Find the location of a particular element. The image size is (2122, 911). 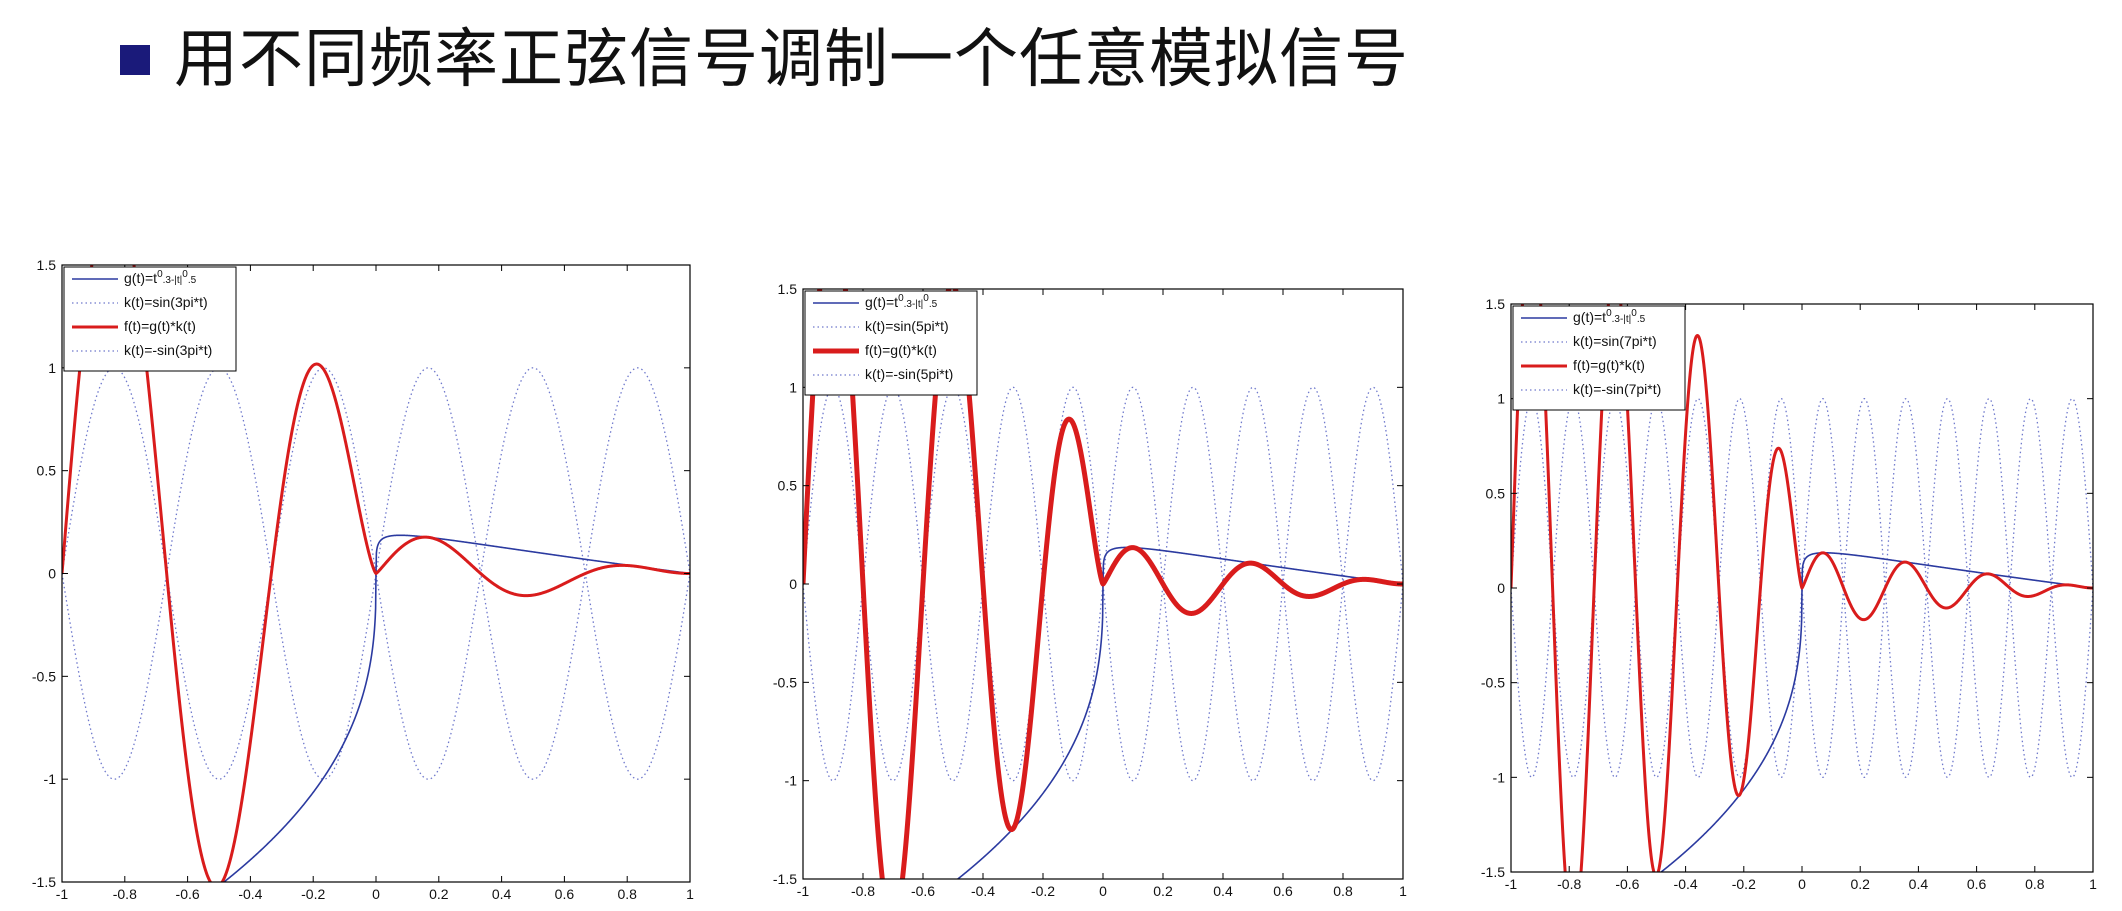

legend-label: k(t)=-sin(7pi*t) is located at coordinates (1617, 389).